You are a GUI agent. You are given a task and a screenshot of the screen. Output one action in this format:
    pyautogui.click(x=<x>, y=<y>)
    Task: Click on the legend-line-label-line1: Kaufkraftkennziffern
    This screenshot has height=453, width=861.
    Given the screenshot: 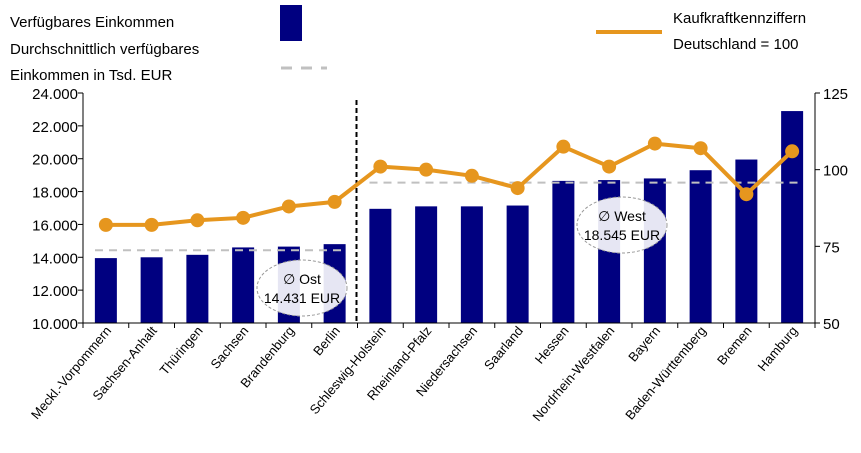 What is the action you would take?
    pyautogui.click(x=739, y=18)
    